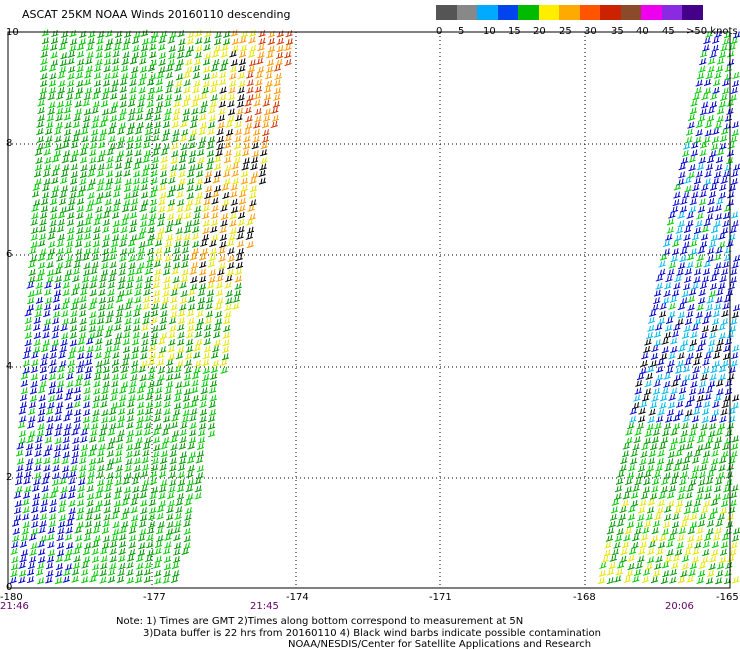 The height and width of the screenshot is (650, 740). I want to click on y-tick-label: 4, so click(9, 366).